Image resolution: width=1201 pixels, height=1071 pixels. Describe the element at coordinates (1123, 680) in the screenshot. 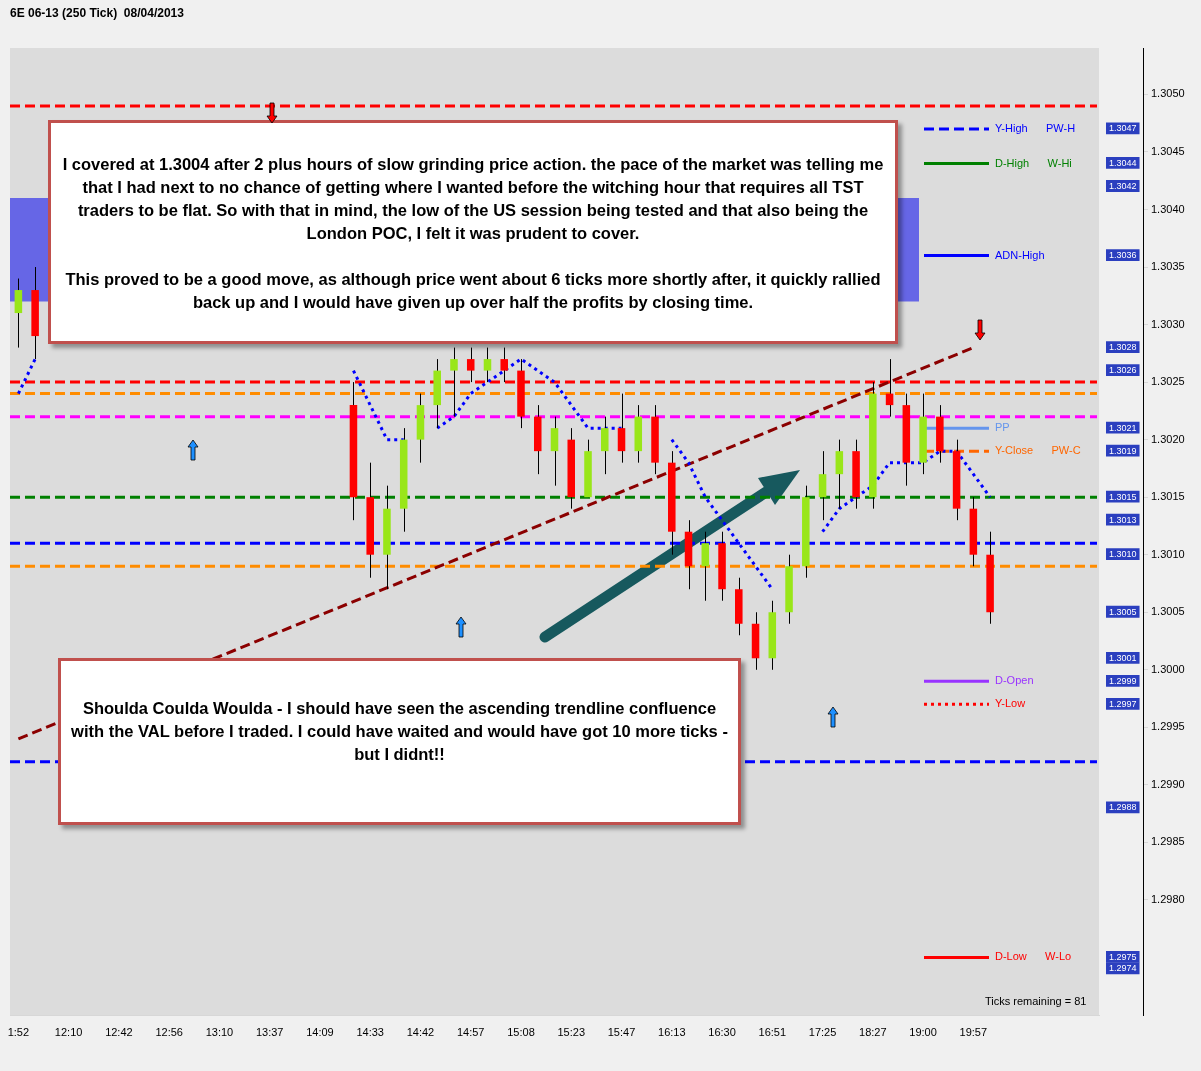

I see `y2-tick-label: 1.2999` at that location.